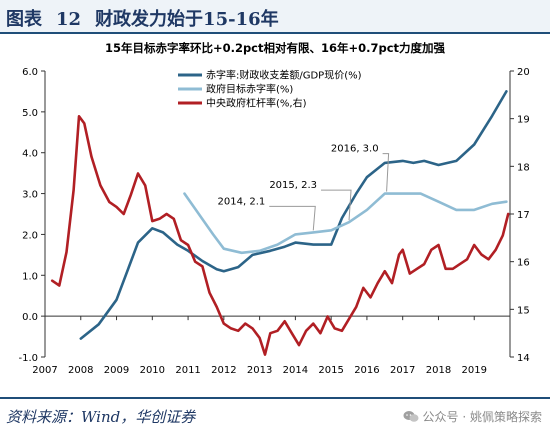 The width and height of the screenshot is (550, 431). I want to click on y-right-tick-label: 15, so click(523, 310).